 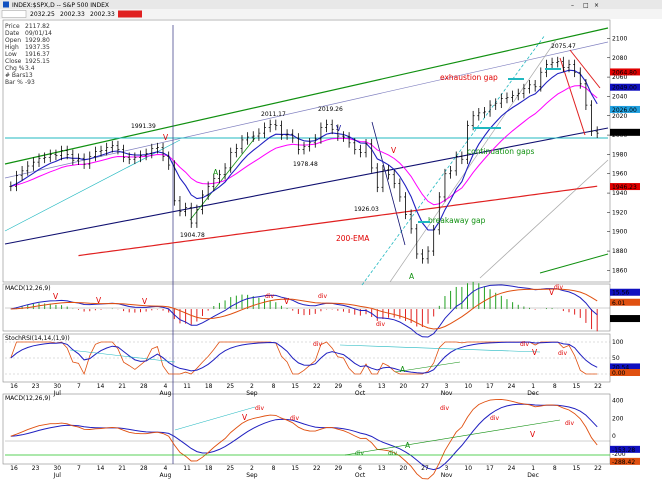 I want to click on label-200-ema: 200-EMA, so click(x=353, y=238).